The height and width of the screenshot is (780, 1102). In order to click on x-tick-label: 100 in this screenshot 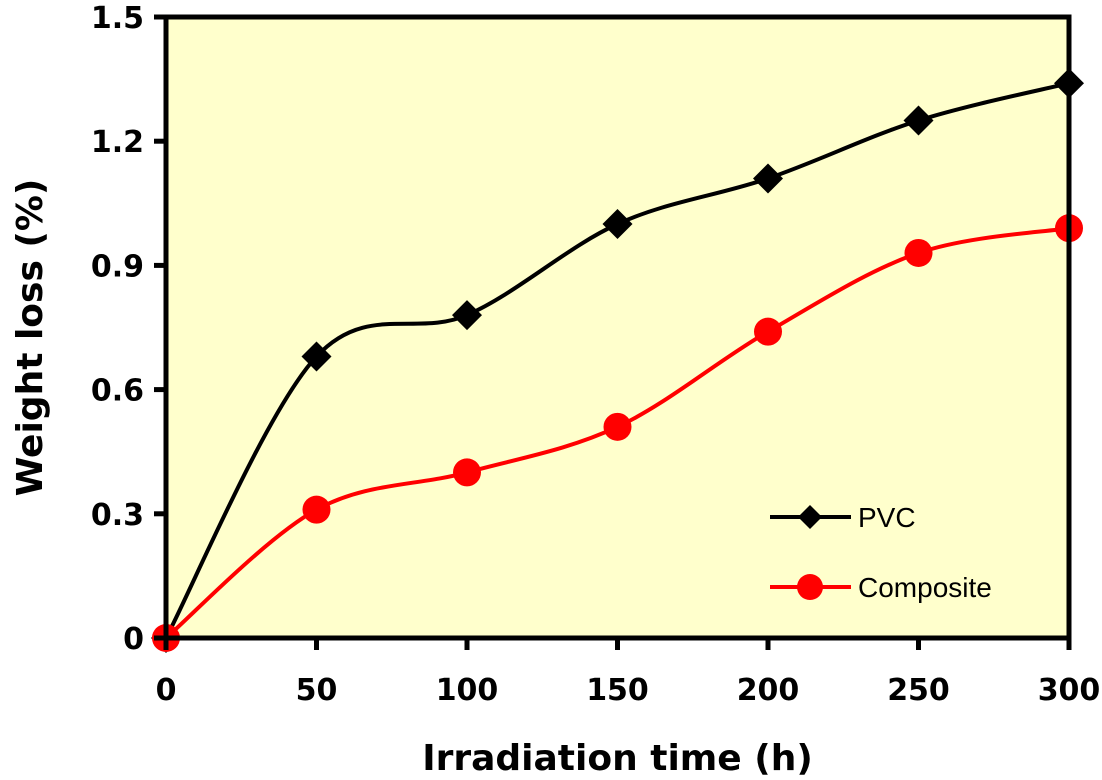, I will do `click(467, 690)`.